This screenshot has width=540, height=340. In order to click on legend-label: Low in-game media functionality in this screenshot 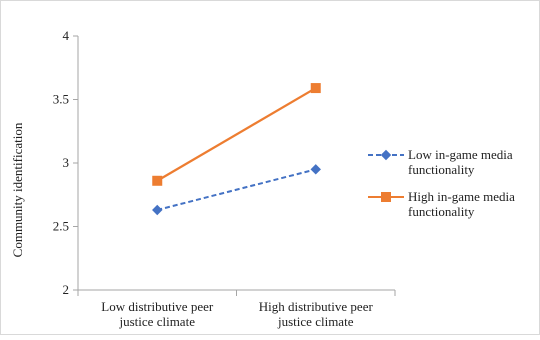, I will do `click(460, 162)`.